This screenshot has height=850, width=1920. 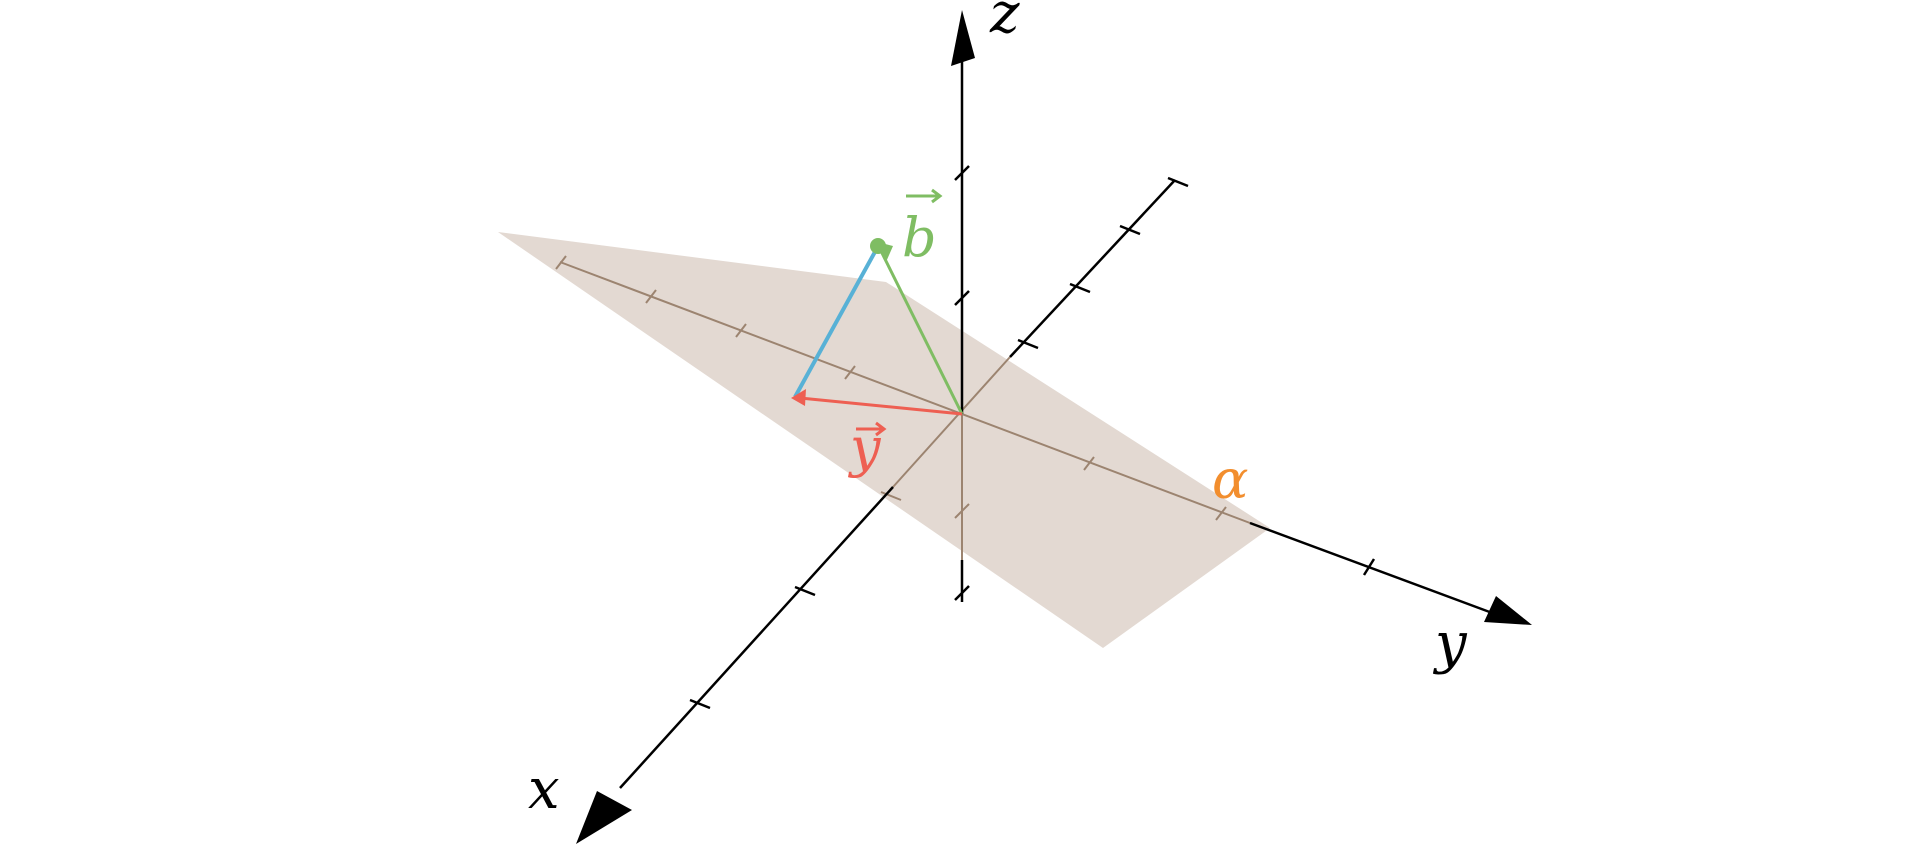 What do you see at coordinates (951, 422) in the screenshot?
I see `x-axis-on-plane` at bounding box center [951, 422].